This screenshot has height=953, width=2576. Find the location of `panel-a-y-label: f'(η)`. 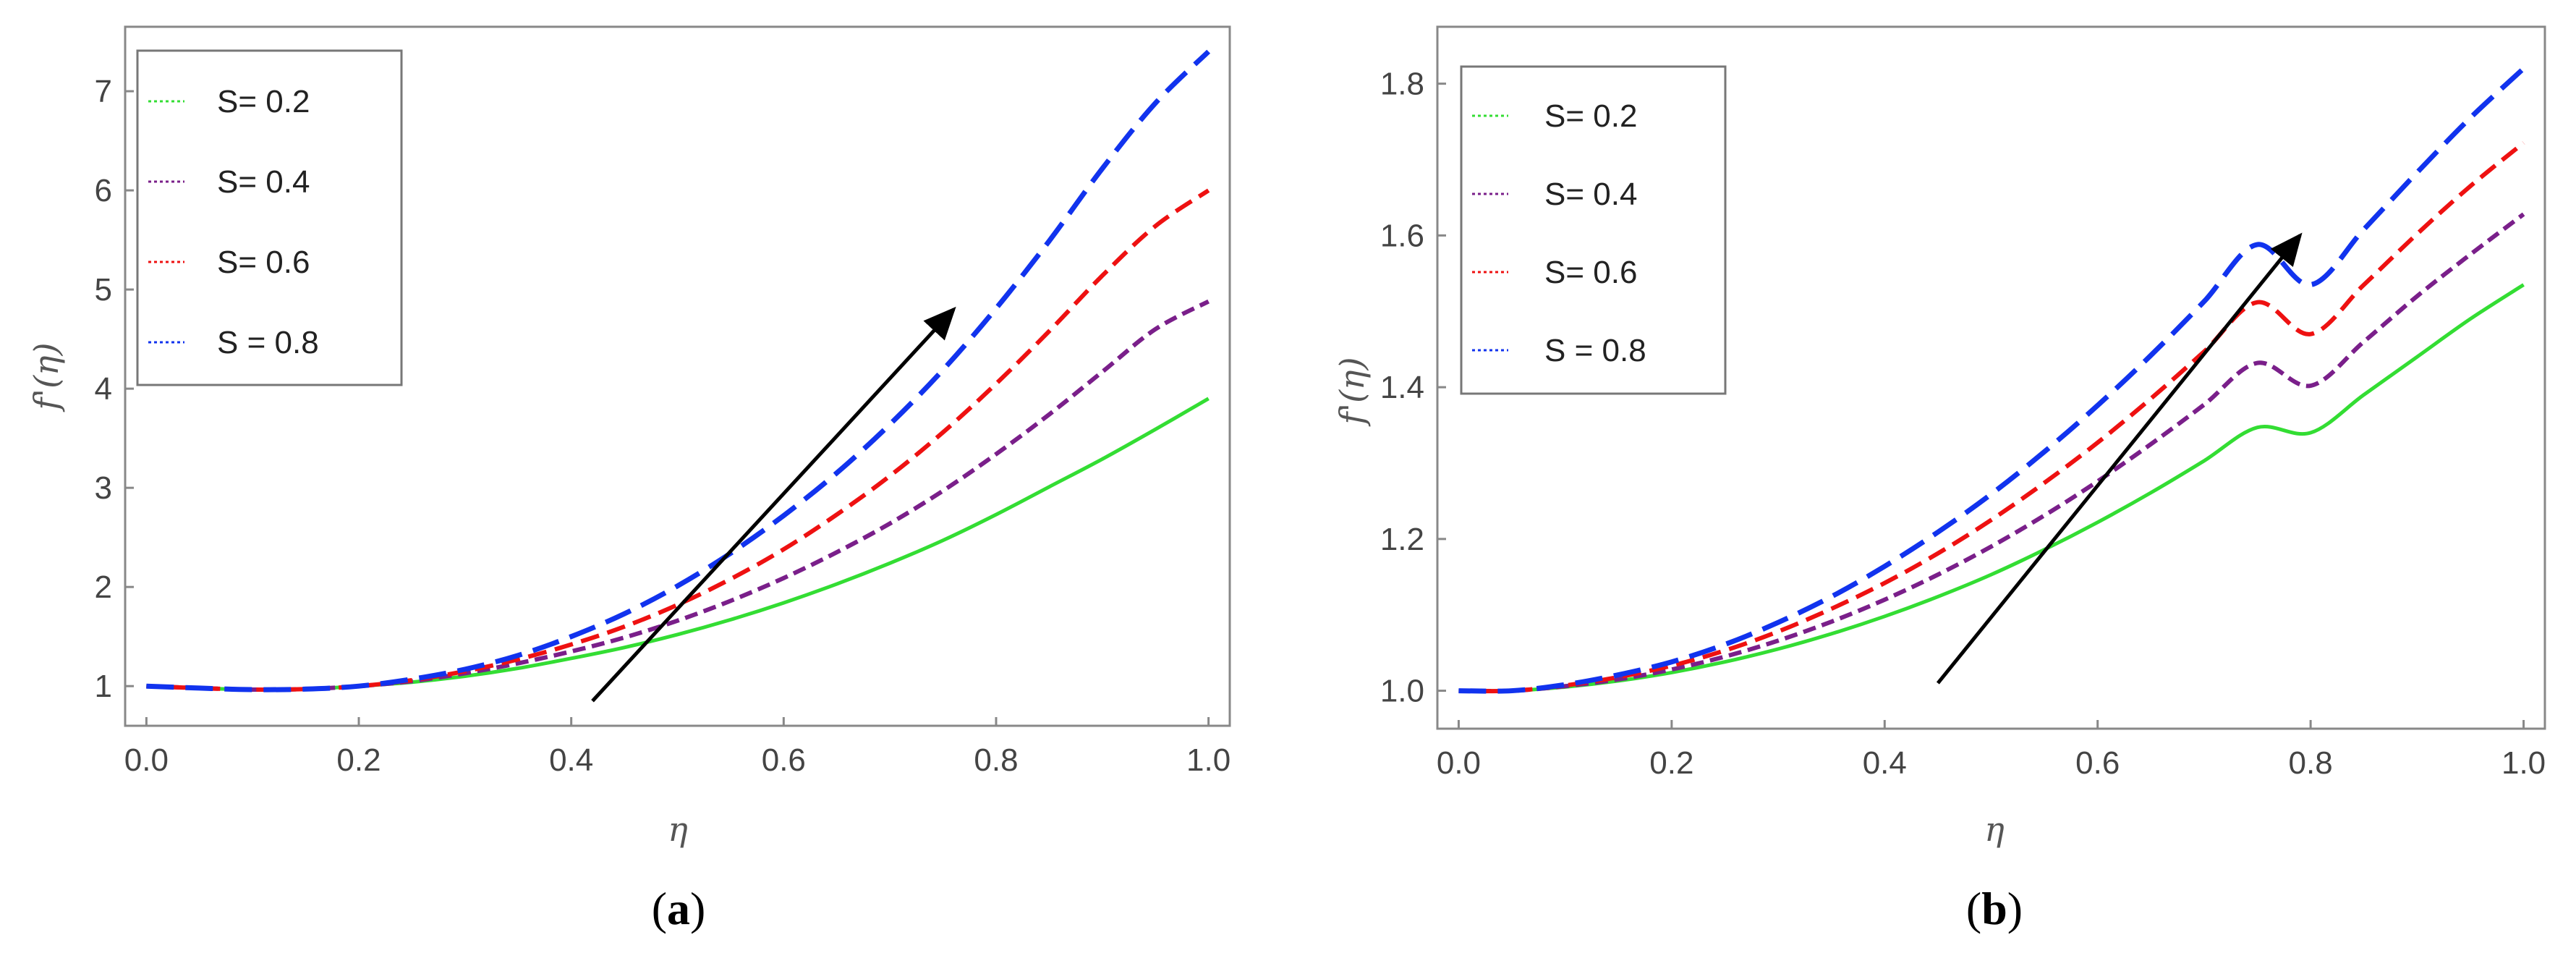

panel-a-y-label: f'(η) is located at coordinates (46, 377).